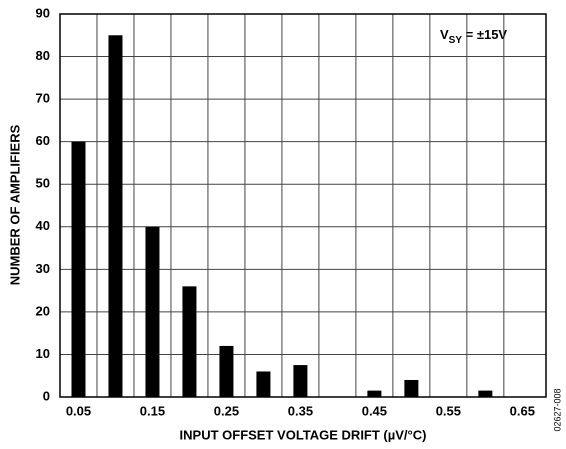 The height and width of the screenshot is (449, 566). I want to click on x-tick-label: 0.05, so click(78, 410).